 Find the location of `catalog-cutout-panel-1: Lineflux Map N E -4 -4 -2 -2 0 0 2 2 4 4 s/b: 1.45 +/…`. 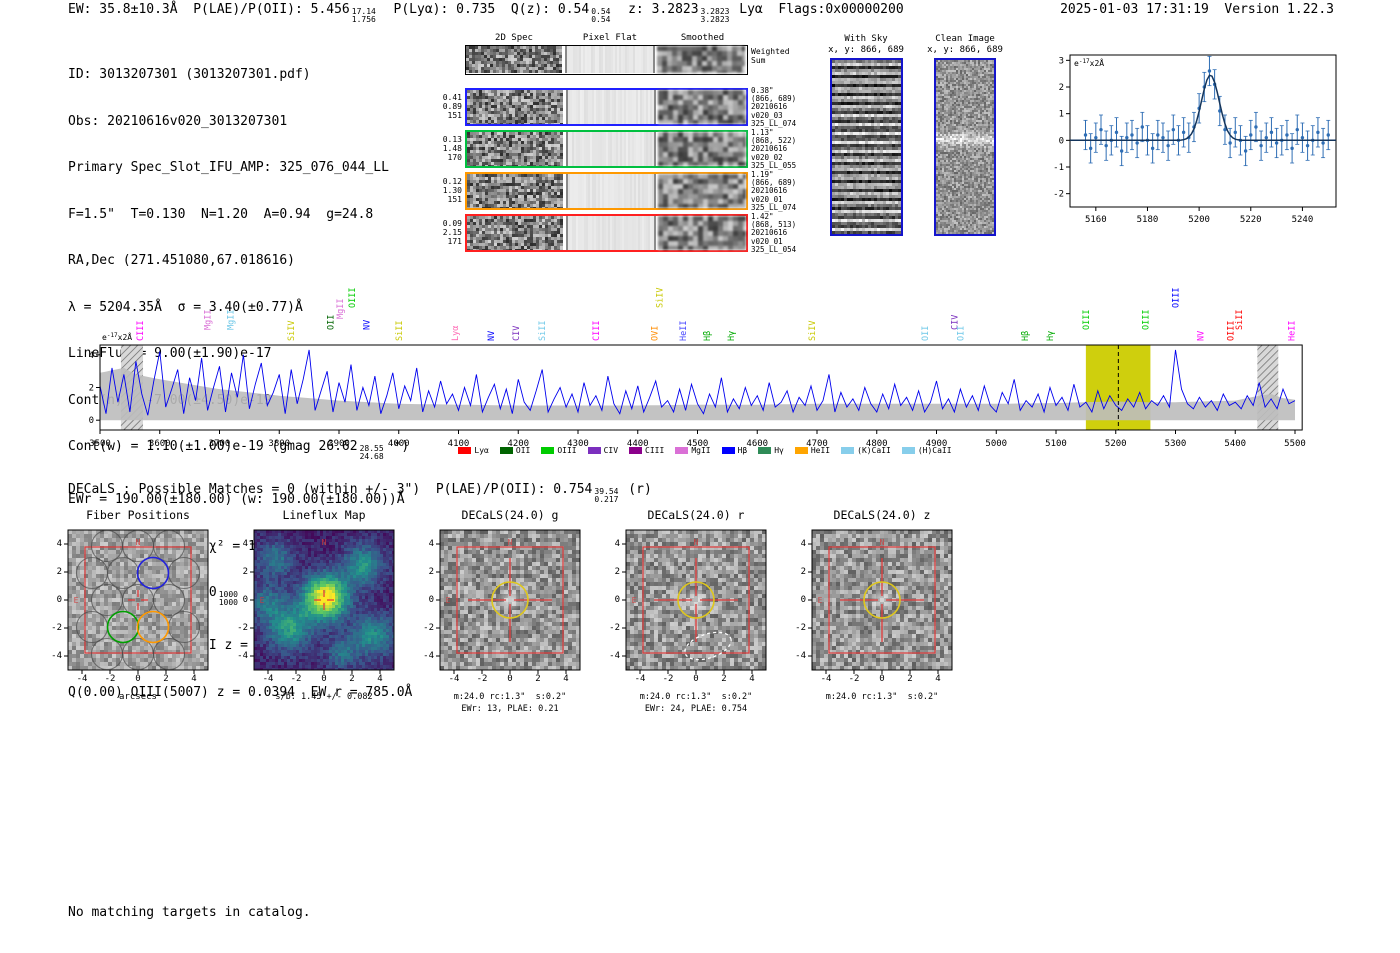

catalog-cutout-panel-1: Lineflux Map N E -4 -4 -2 -2 0 0 2 2 4 4 s/b: 1.45 +/… is located at coordinates (321, 615).